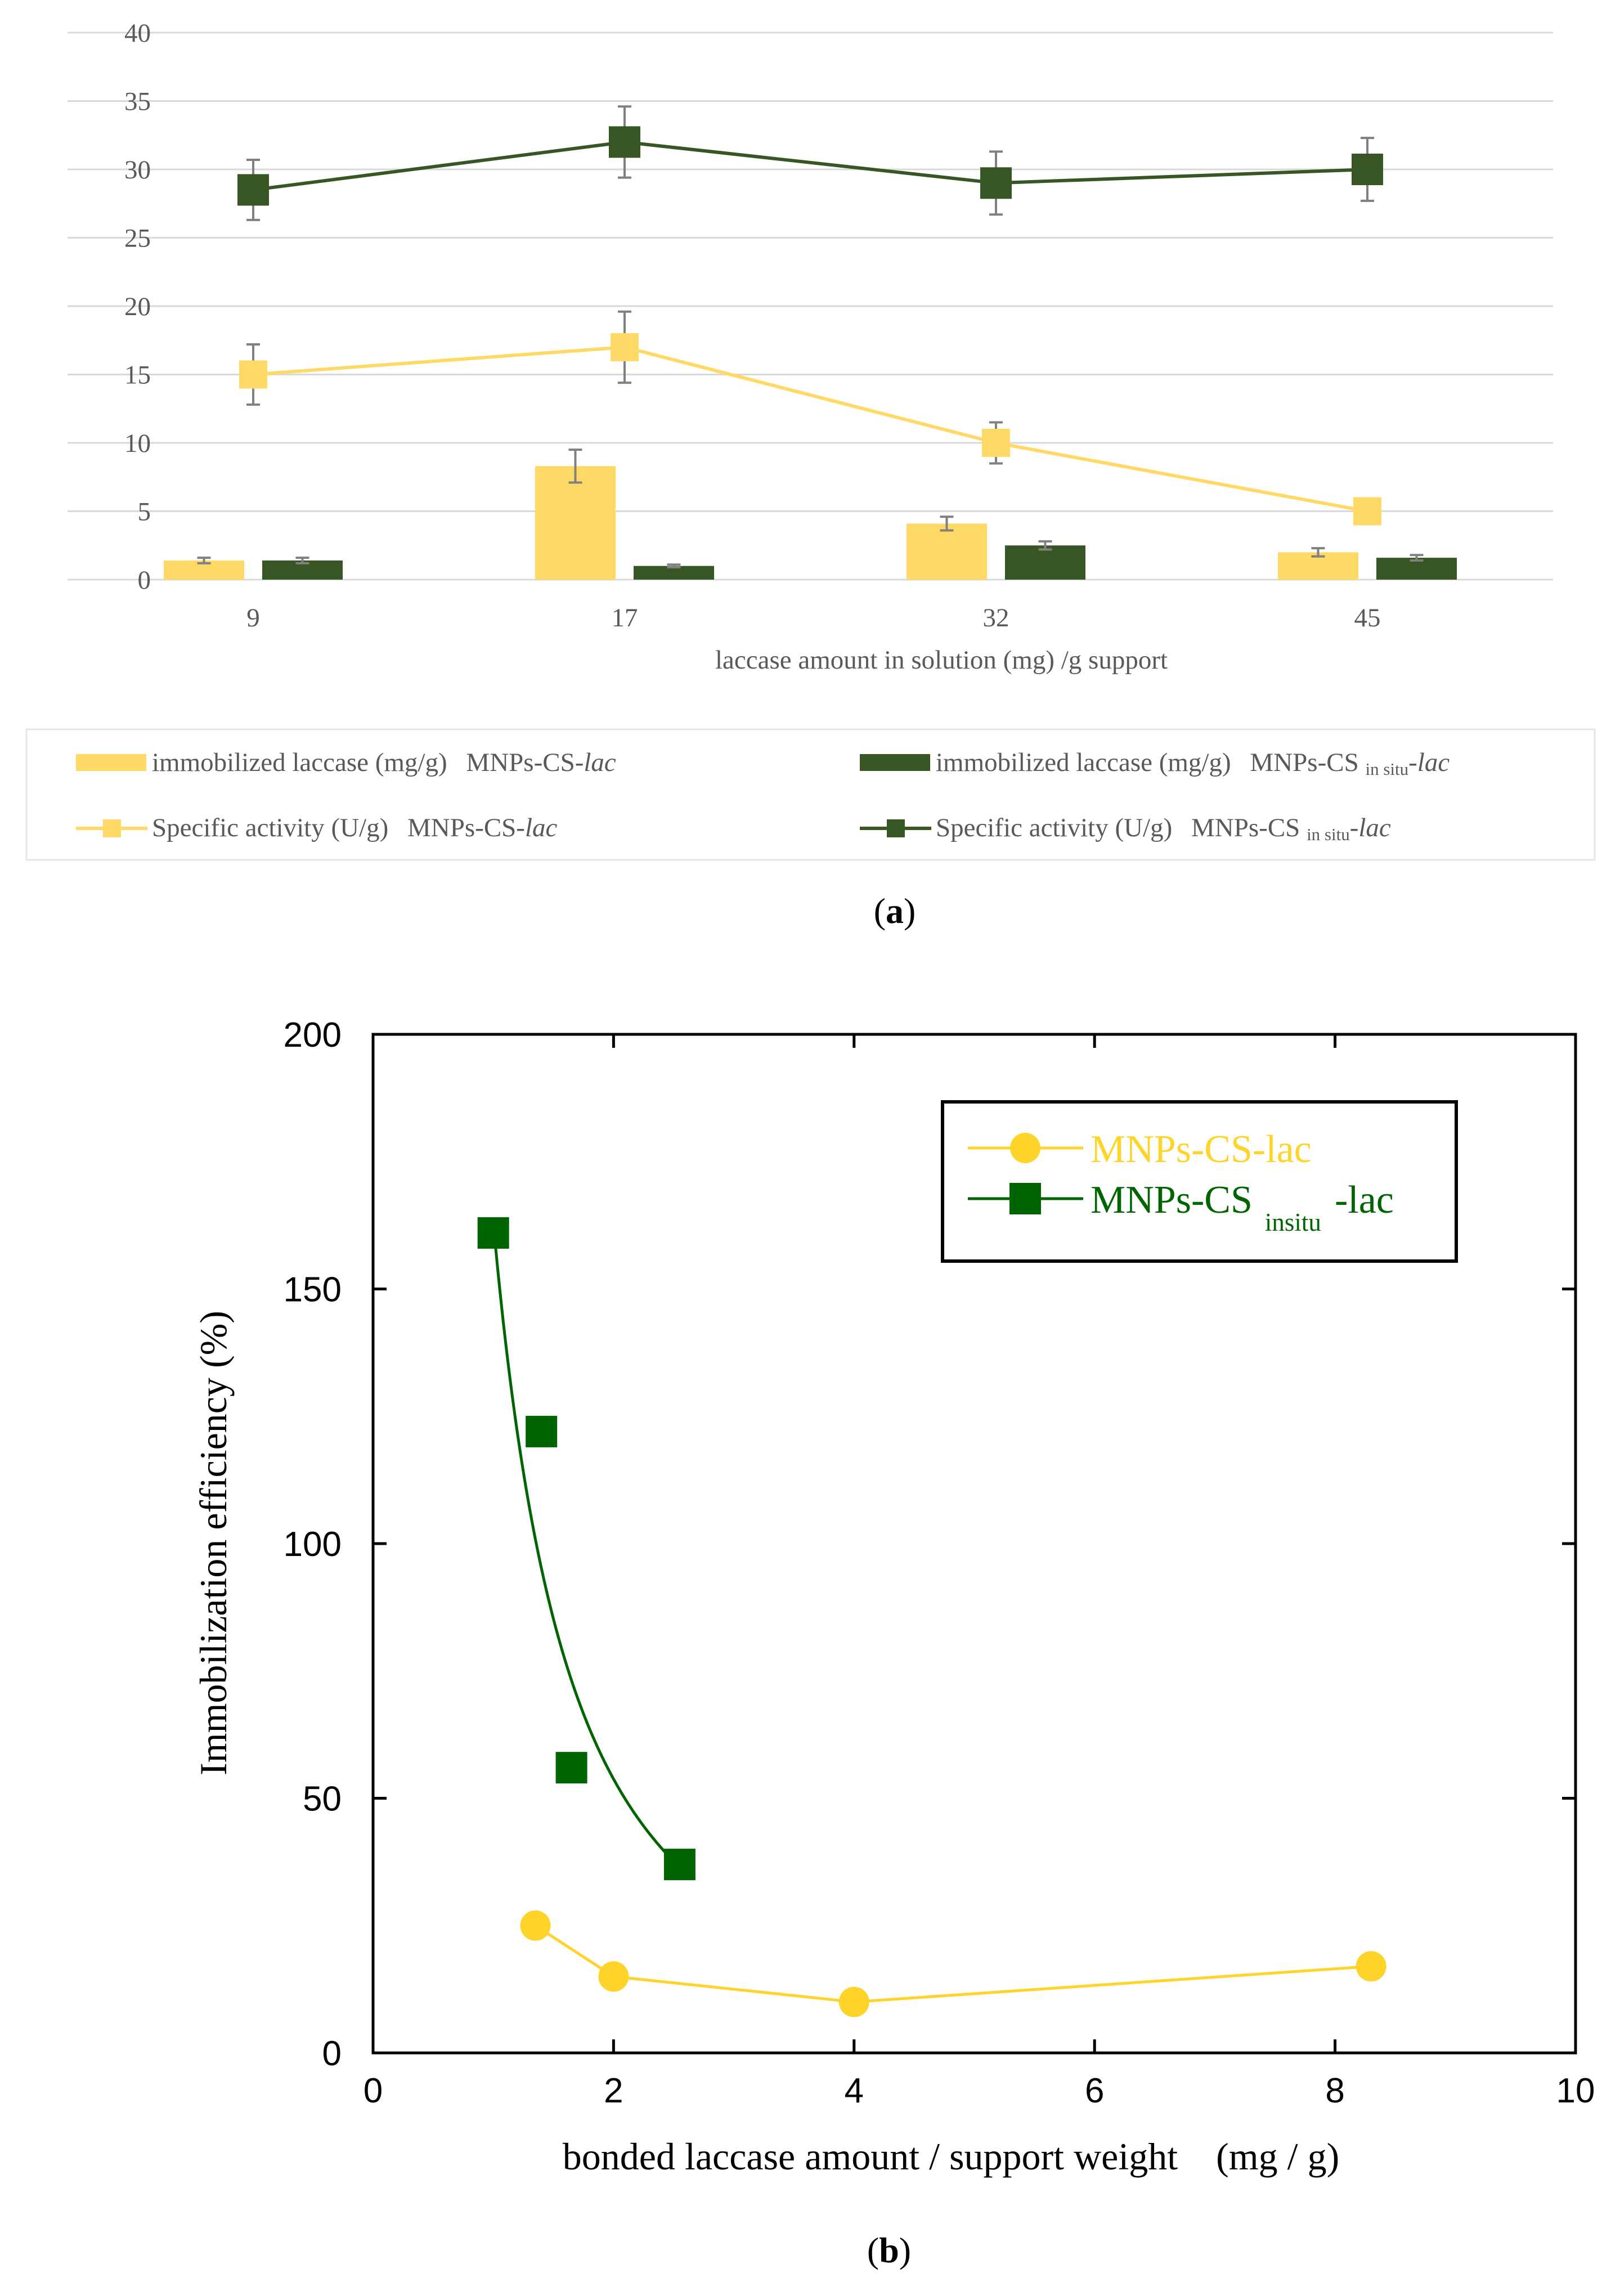  Describe the element at coordinates (854, 2090) in the screenshot. I see `x-tick-label-4: 4` at that location.